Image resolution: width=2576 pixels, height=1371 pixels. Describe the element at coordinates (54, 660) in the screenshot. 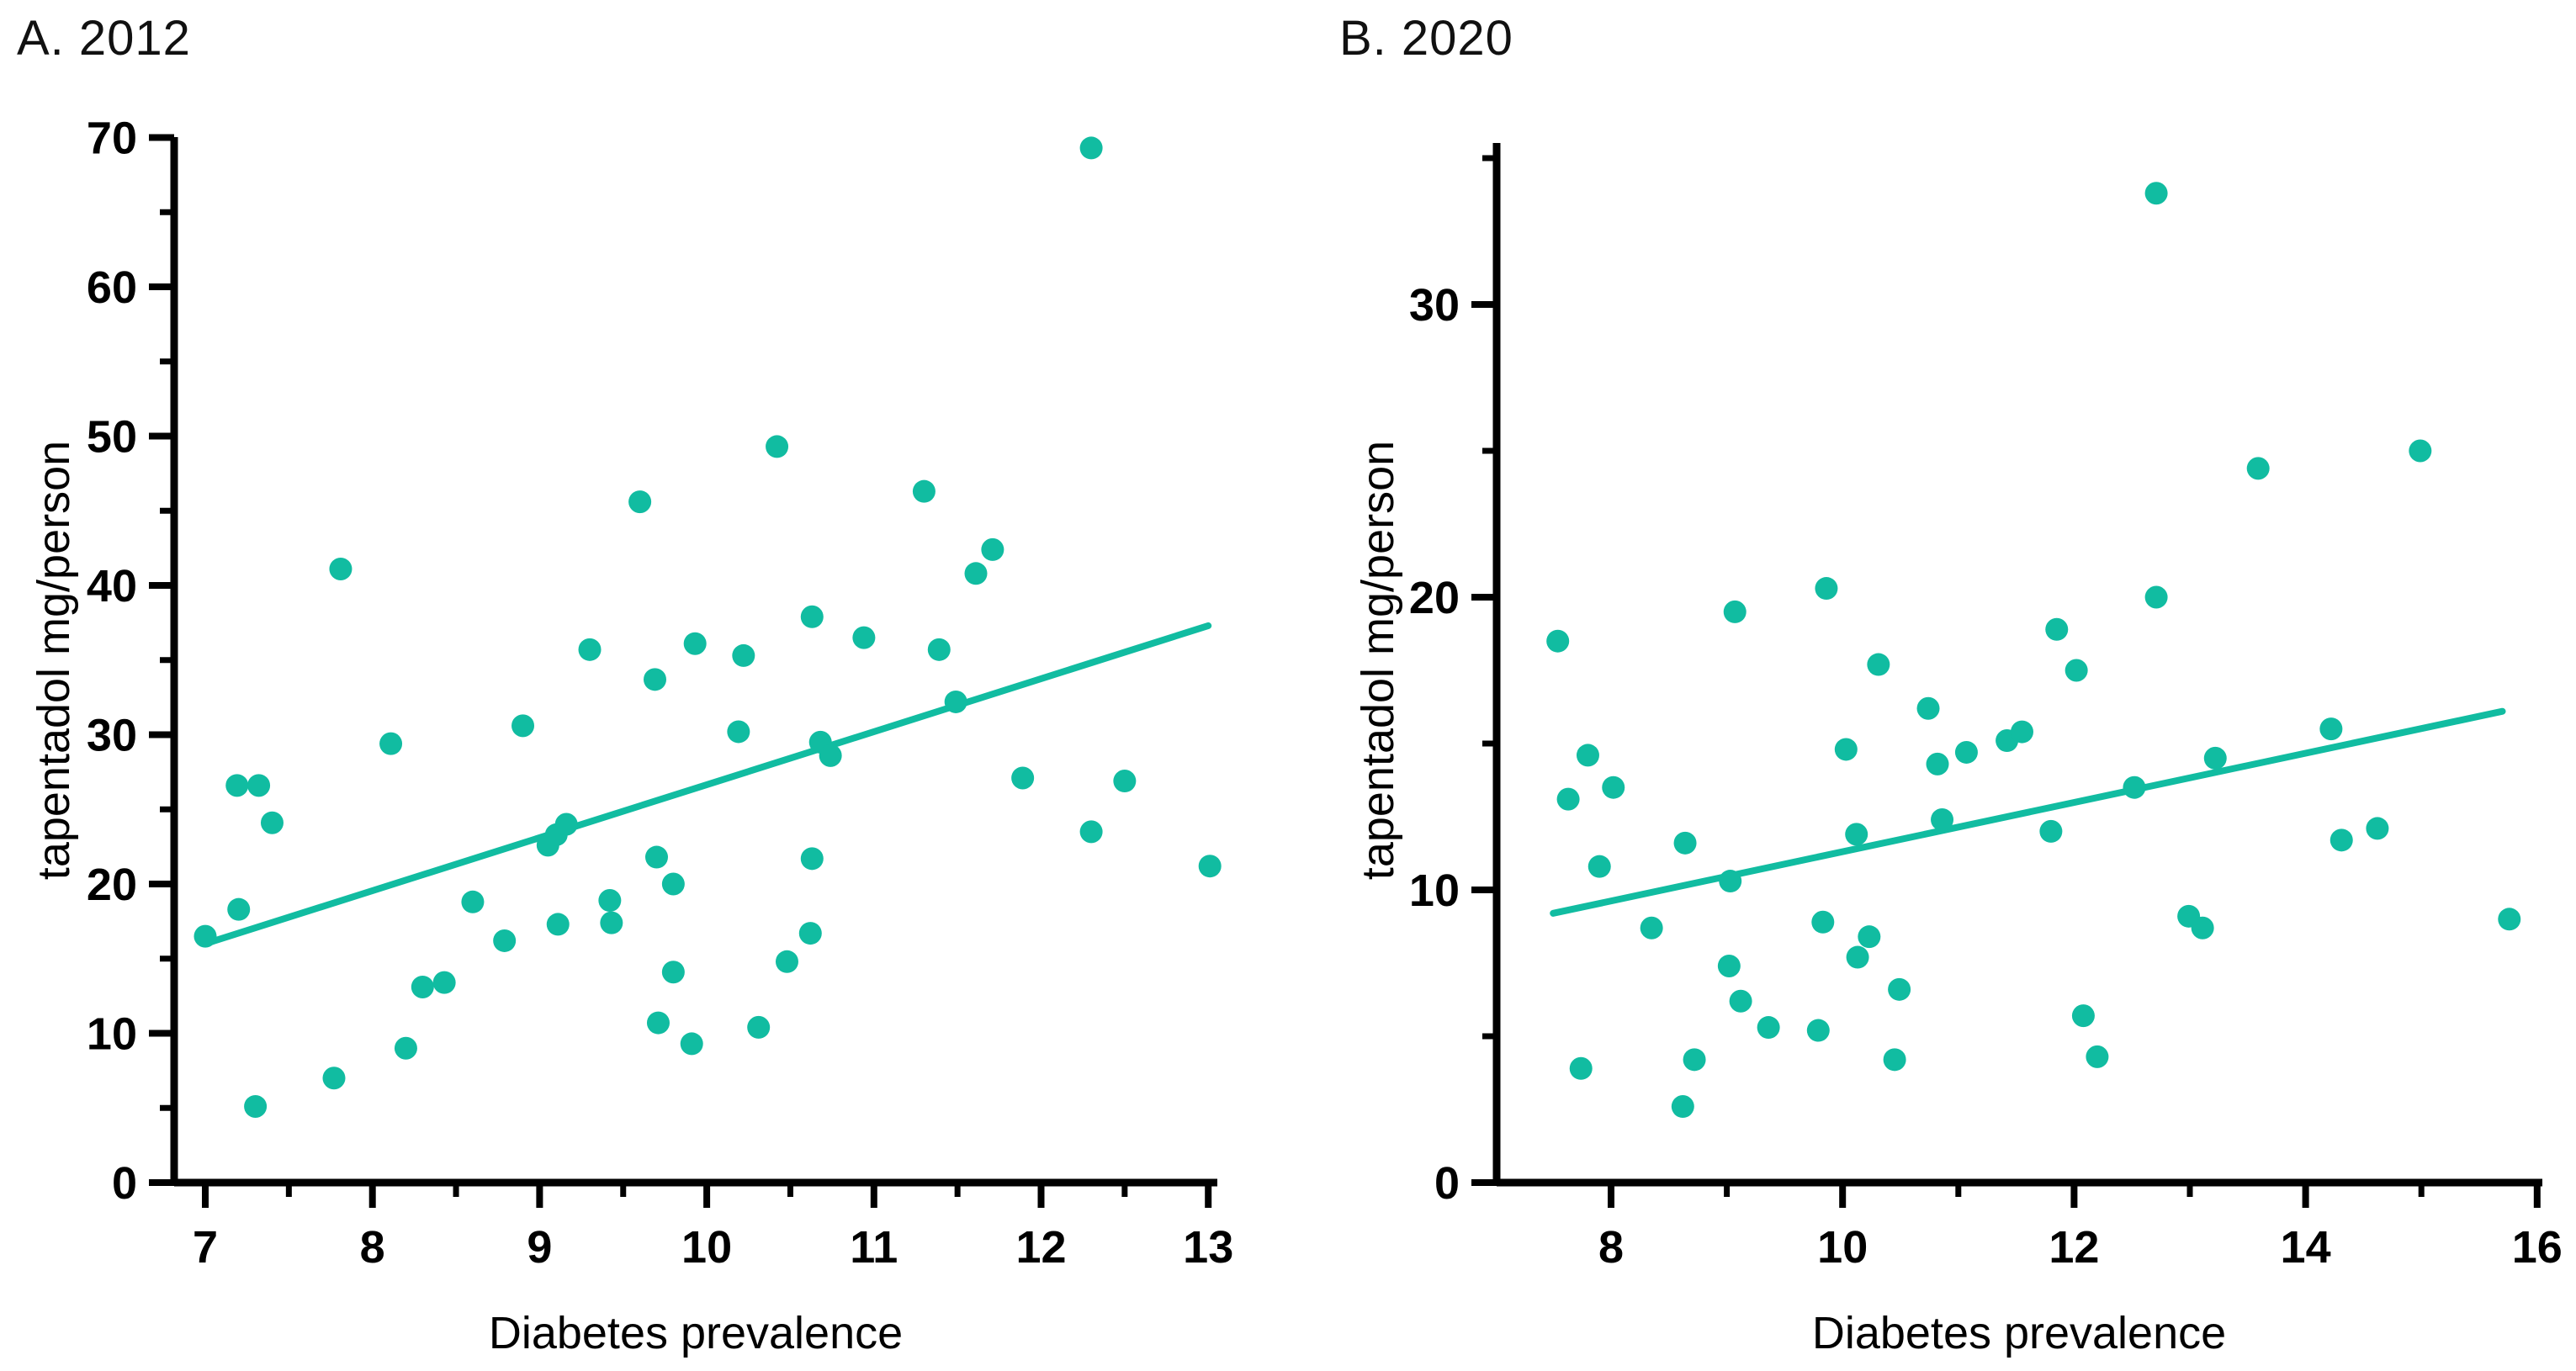

I see `panel-a-yaxis-title: tapentadol mg/person` at that location.